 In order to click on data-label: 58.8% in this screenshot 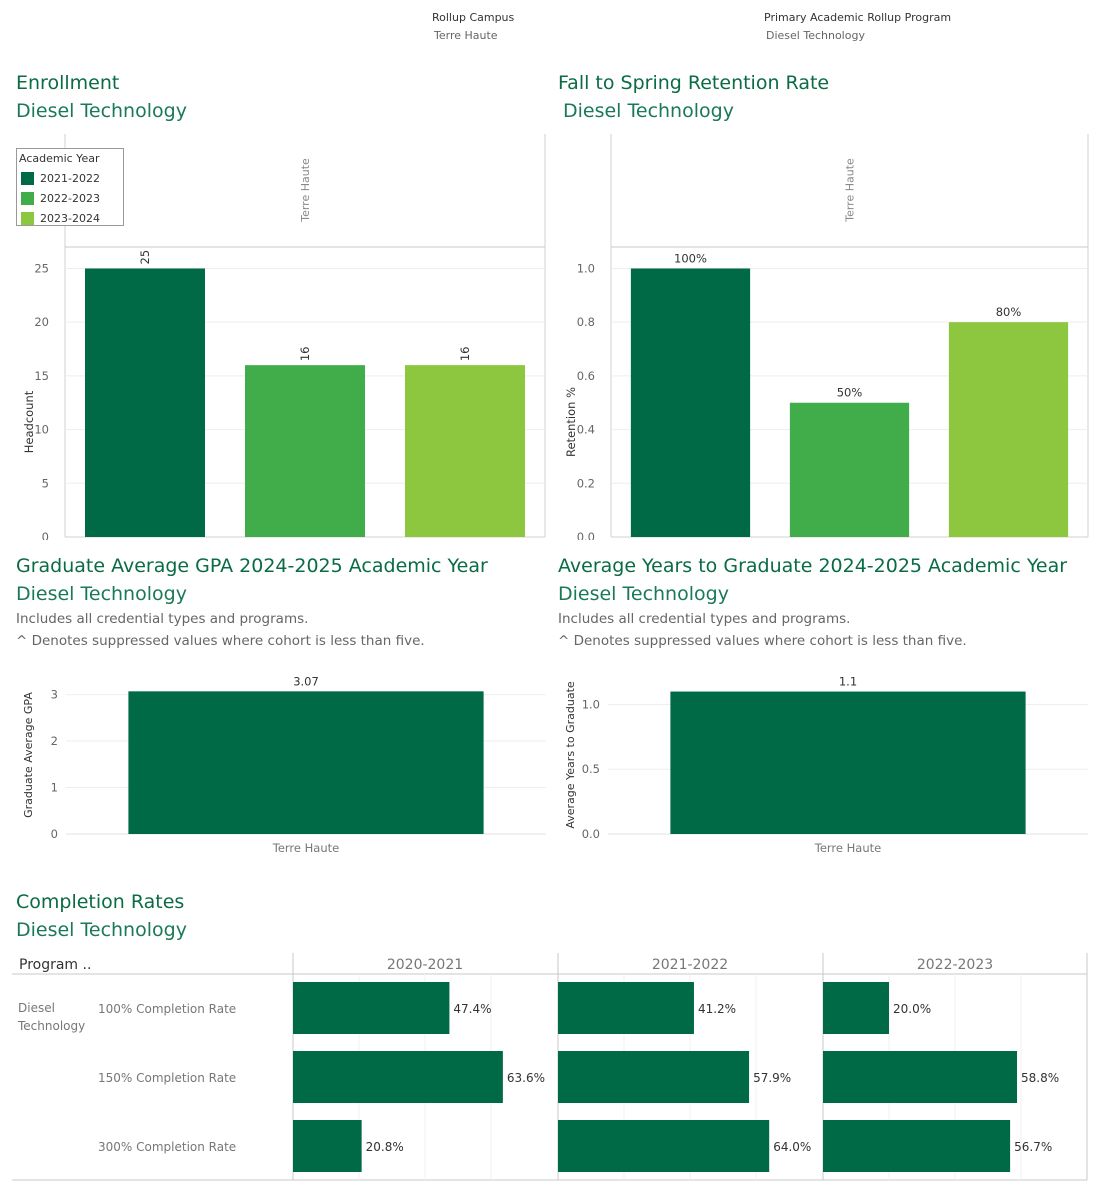, I will do `click(1040, 1078)`.